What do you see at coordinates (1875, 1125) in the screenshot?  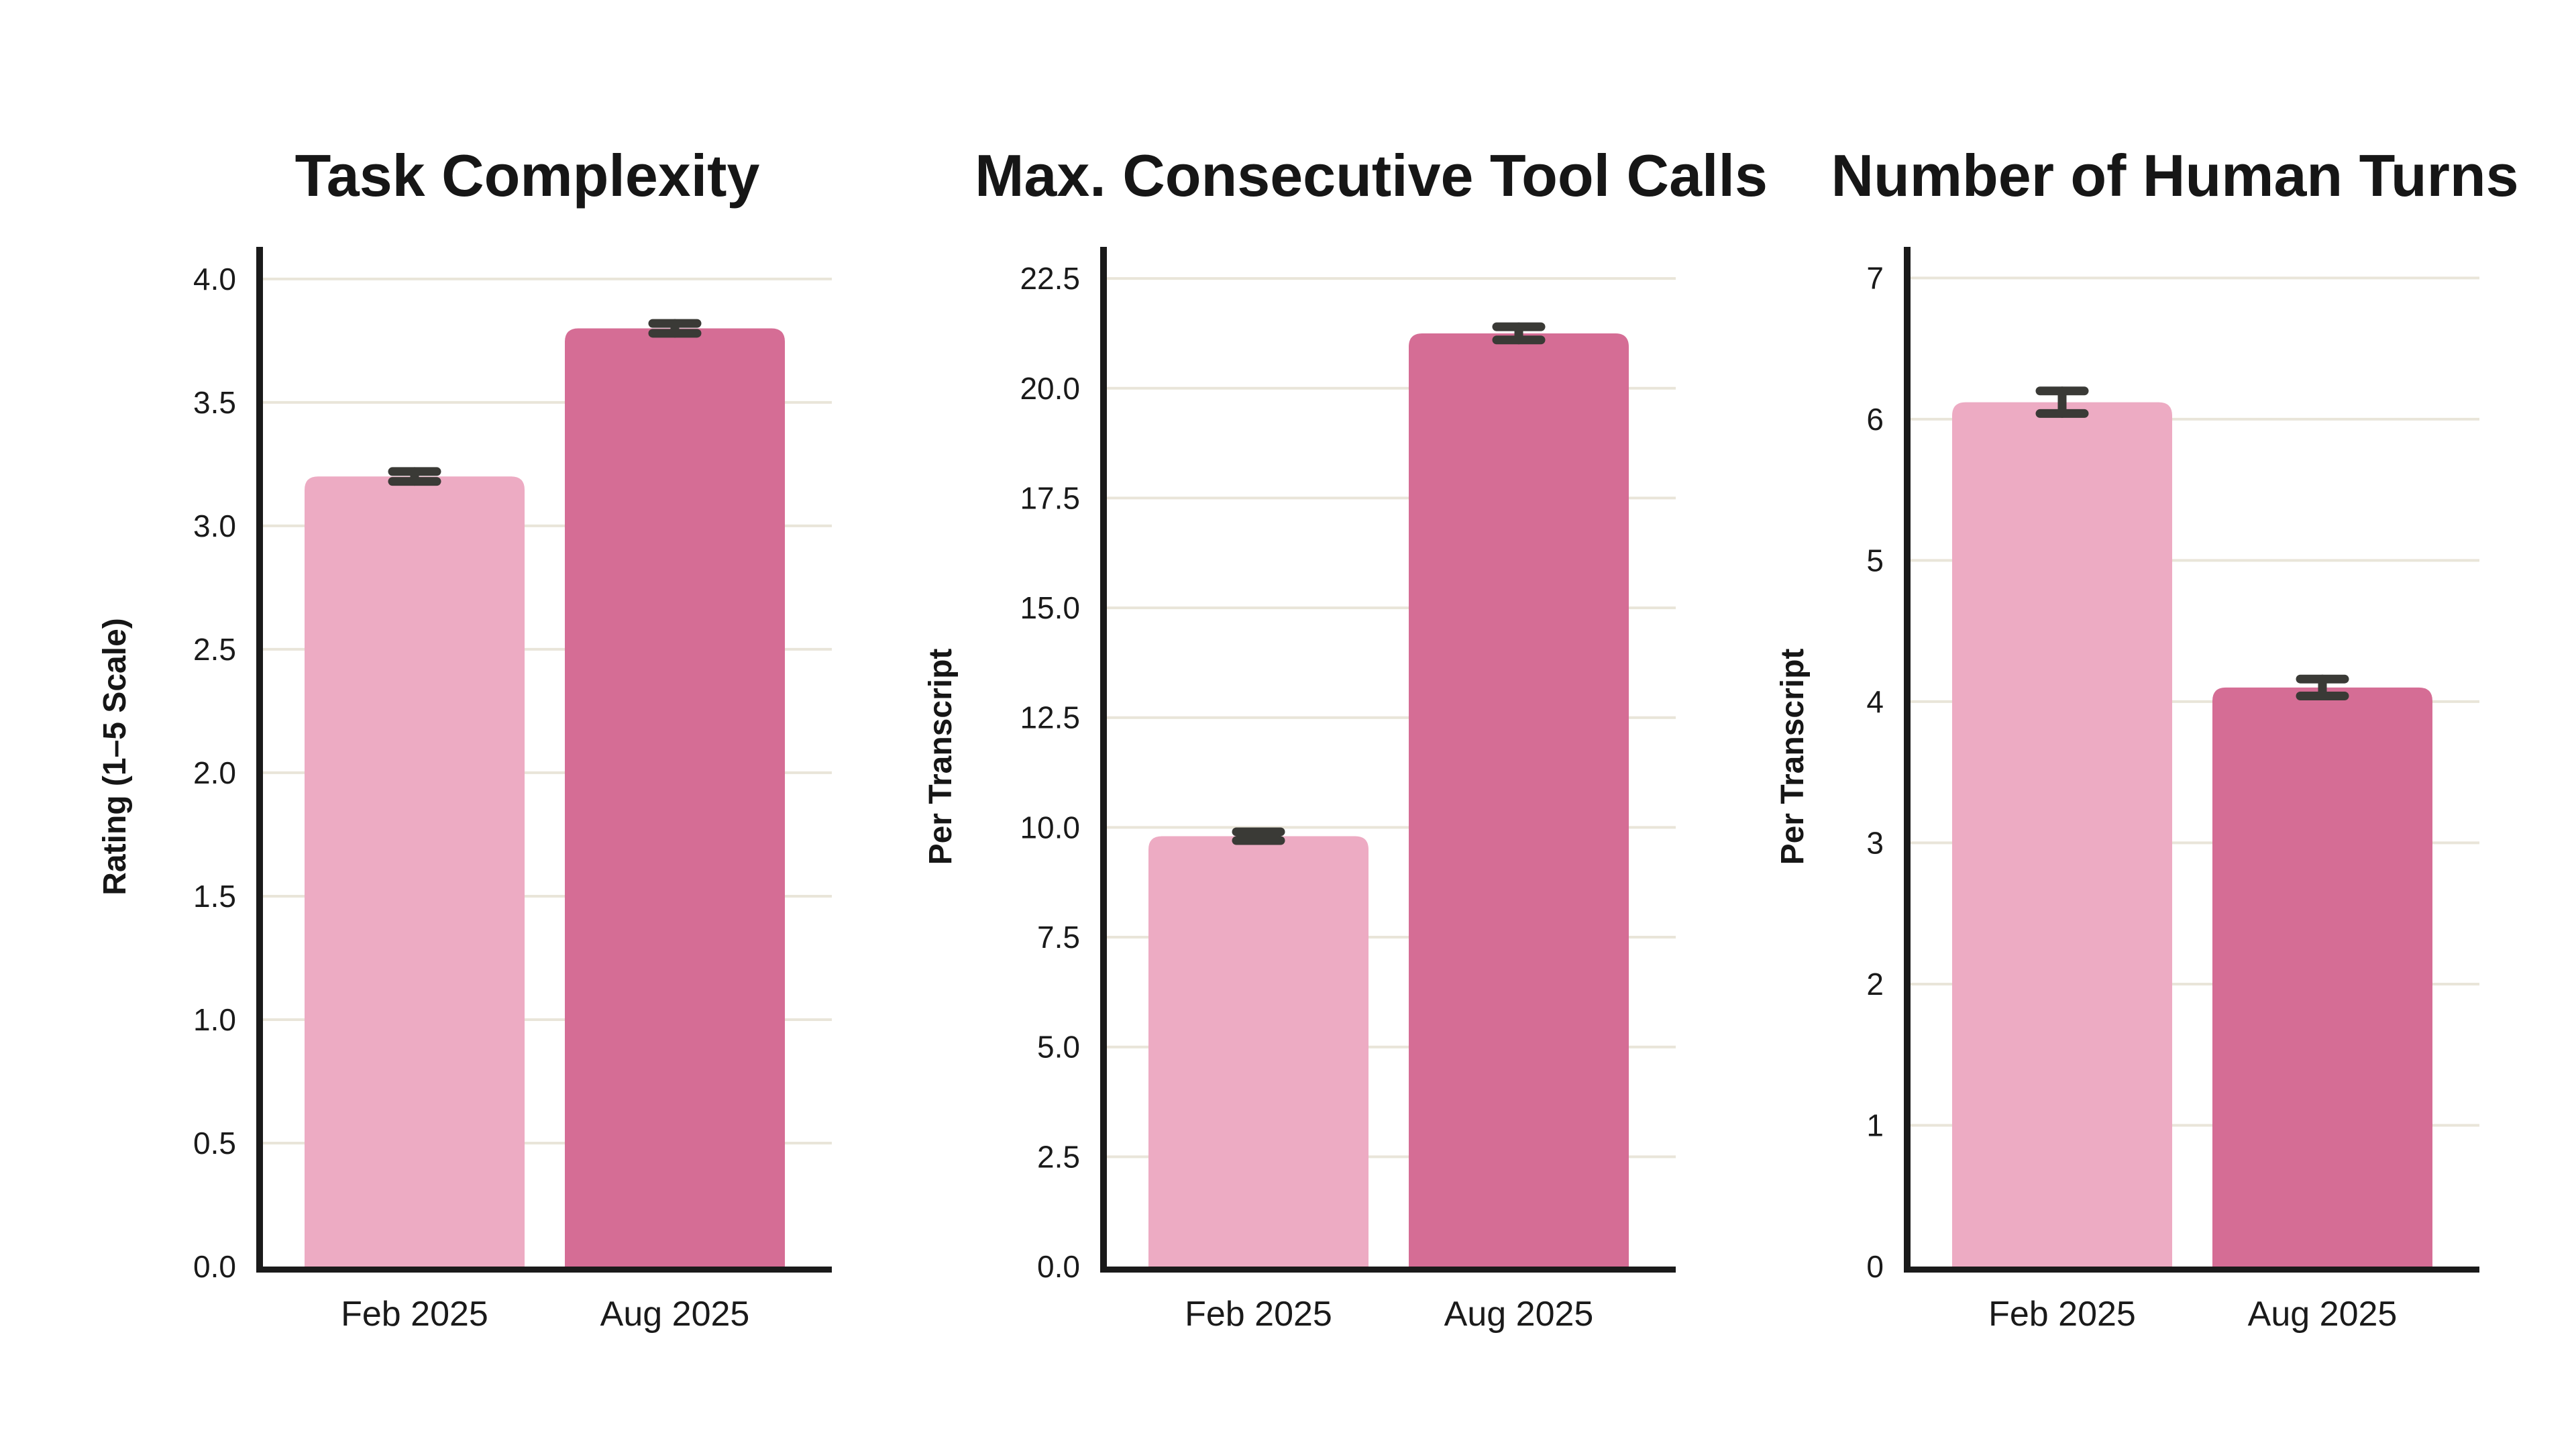 I see `y-tick-label: 1` at bounding box center [1875, 1125].